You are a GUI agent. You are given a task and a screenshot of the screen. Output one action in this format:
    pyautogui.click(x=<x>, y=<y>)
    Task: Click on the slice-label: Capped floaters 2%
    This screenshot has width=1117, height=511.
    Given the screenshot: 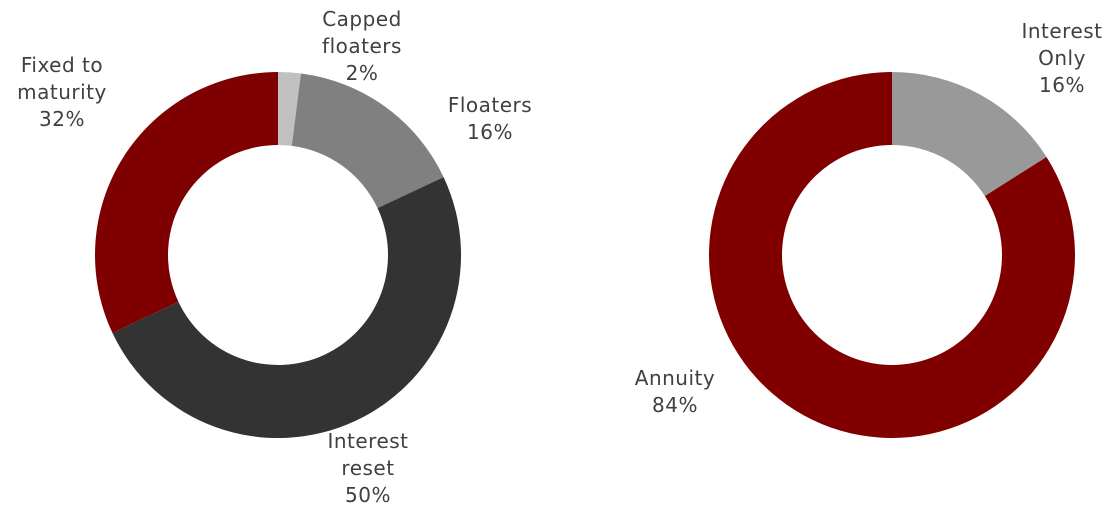 What is the action you would take?
    pyautogui.click(x=362, y=46)
    